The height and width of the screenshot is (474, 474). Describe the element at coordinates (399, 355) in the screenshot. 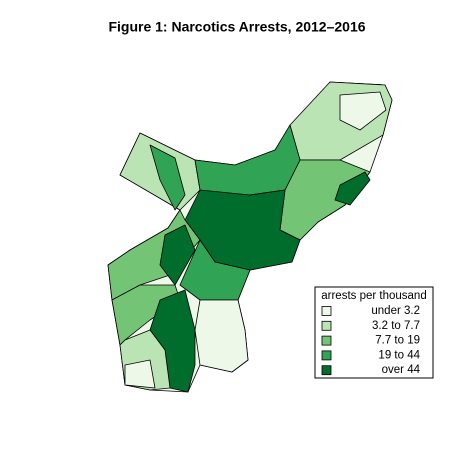

I see `legend-label: 19 to 44` at that location.